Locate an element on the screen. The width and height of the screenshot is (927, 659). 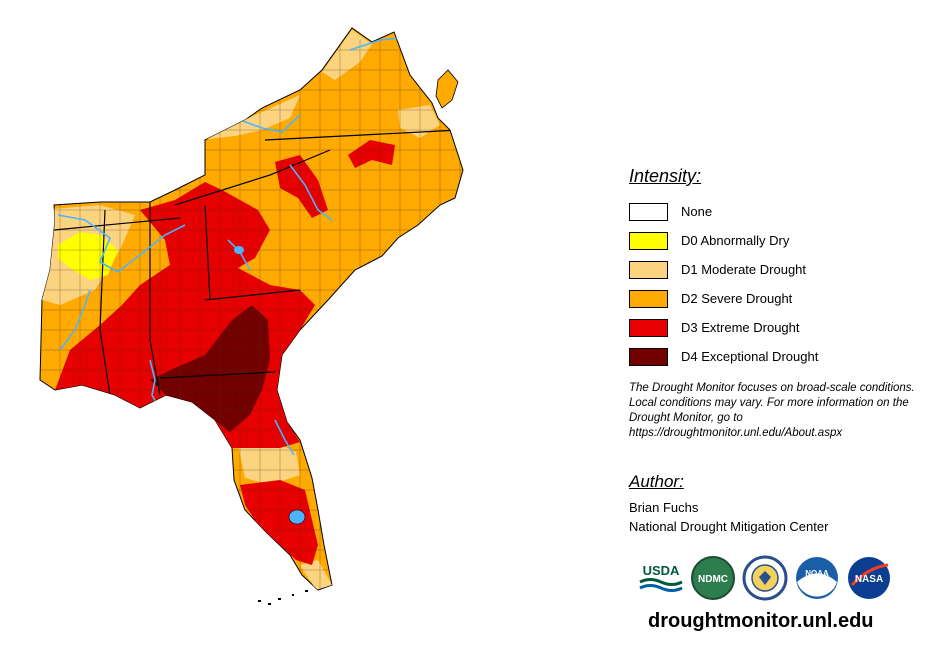
legend-item-d4: D4 Exceptional Drought is located at coordinates (774, 356).